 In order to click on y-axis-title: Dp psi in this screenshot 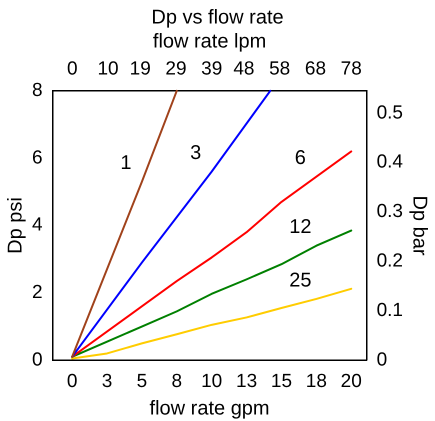, I will do `click(15, 225)`.